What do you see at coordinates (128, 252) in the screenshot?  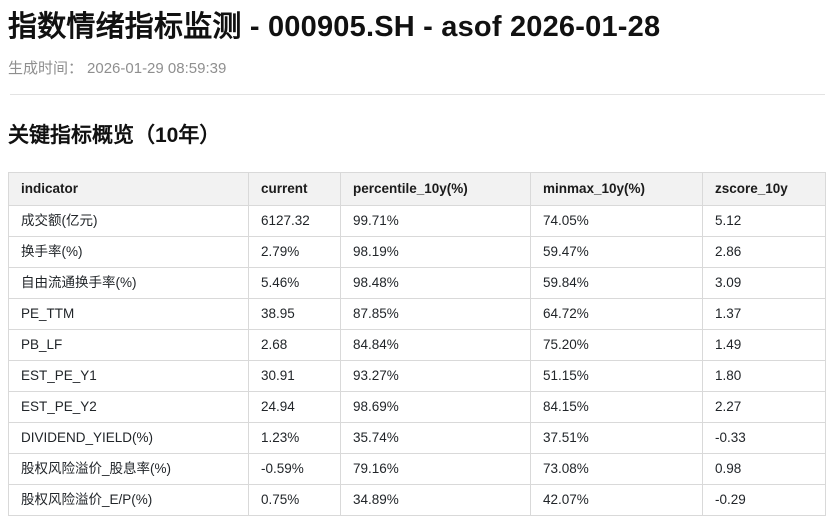 I see `indicator-cell: 换手率(%)` at bounding box center [128, 252].